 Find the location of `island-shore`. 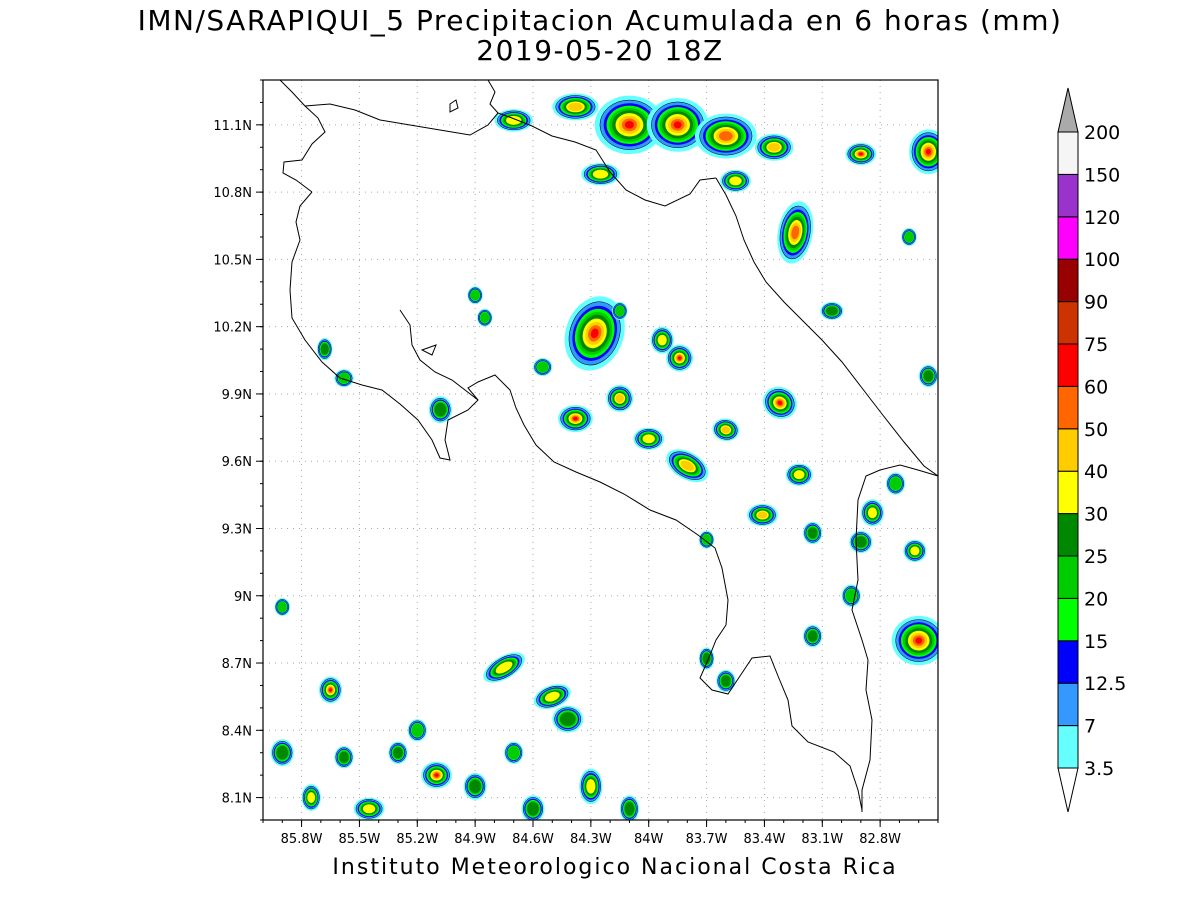

island-shore is located at coordinates (428, 350).